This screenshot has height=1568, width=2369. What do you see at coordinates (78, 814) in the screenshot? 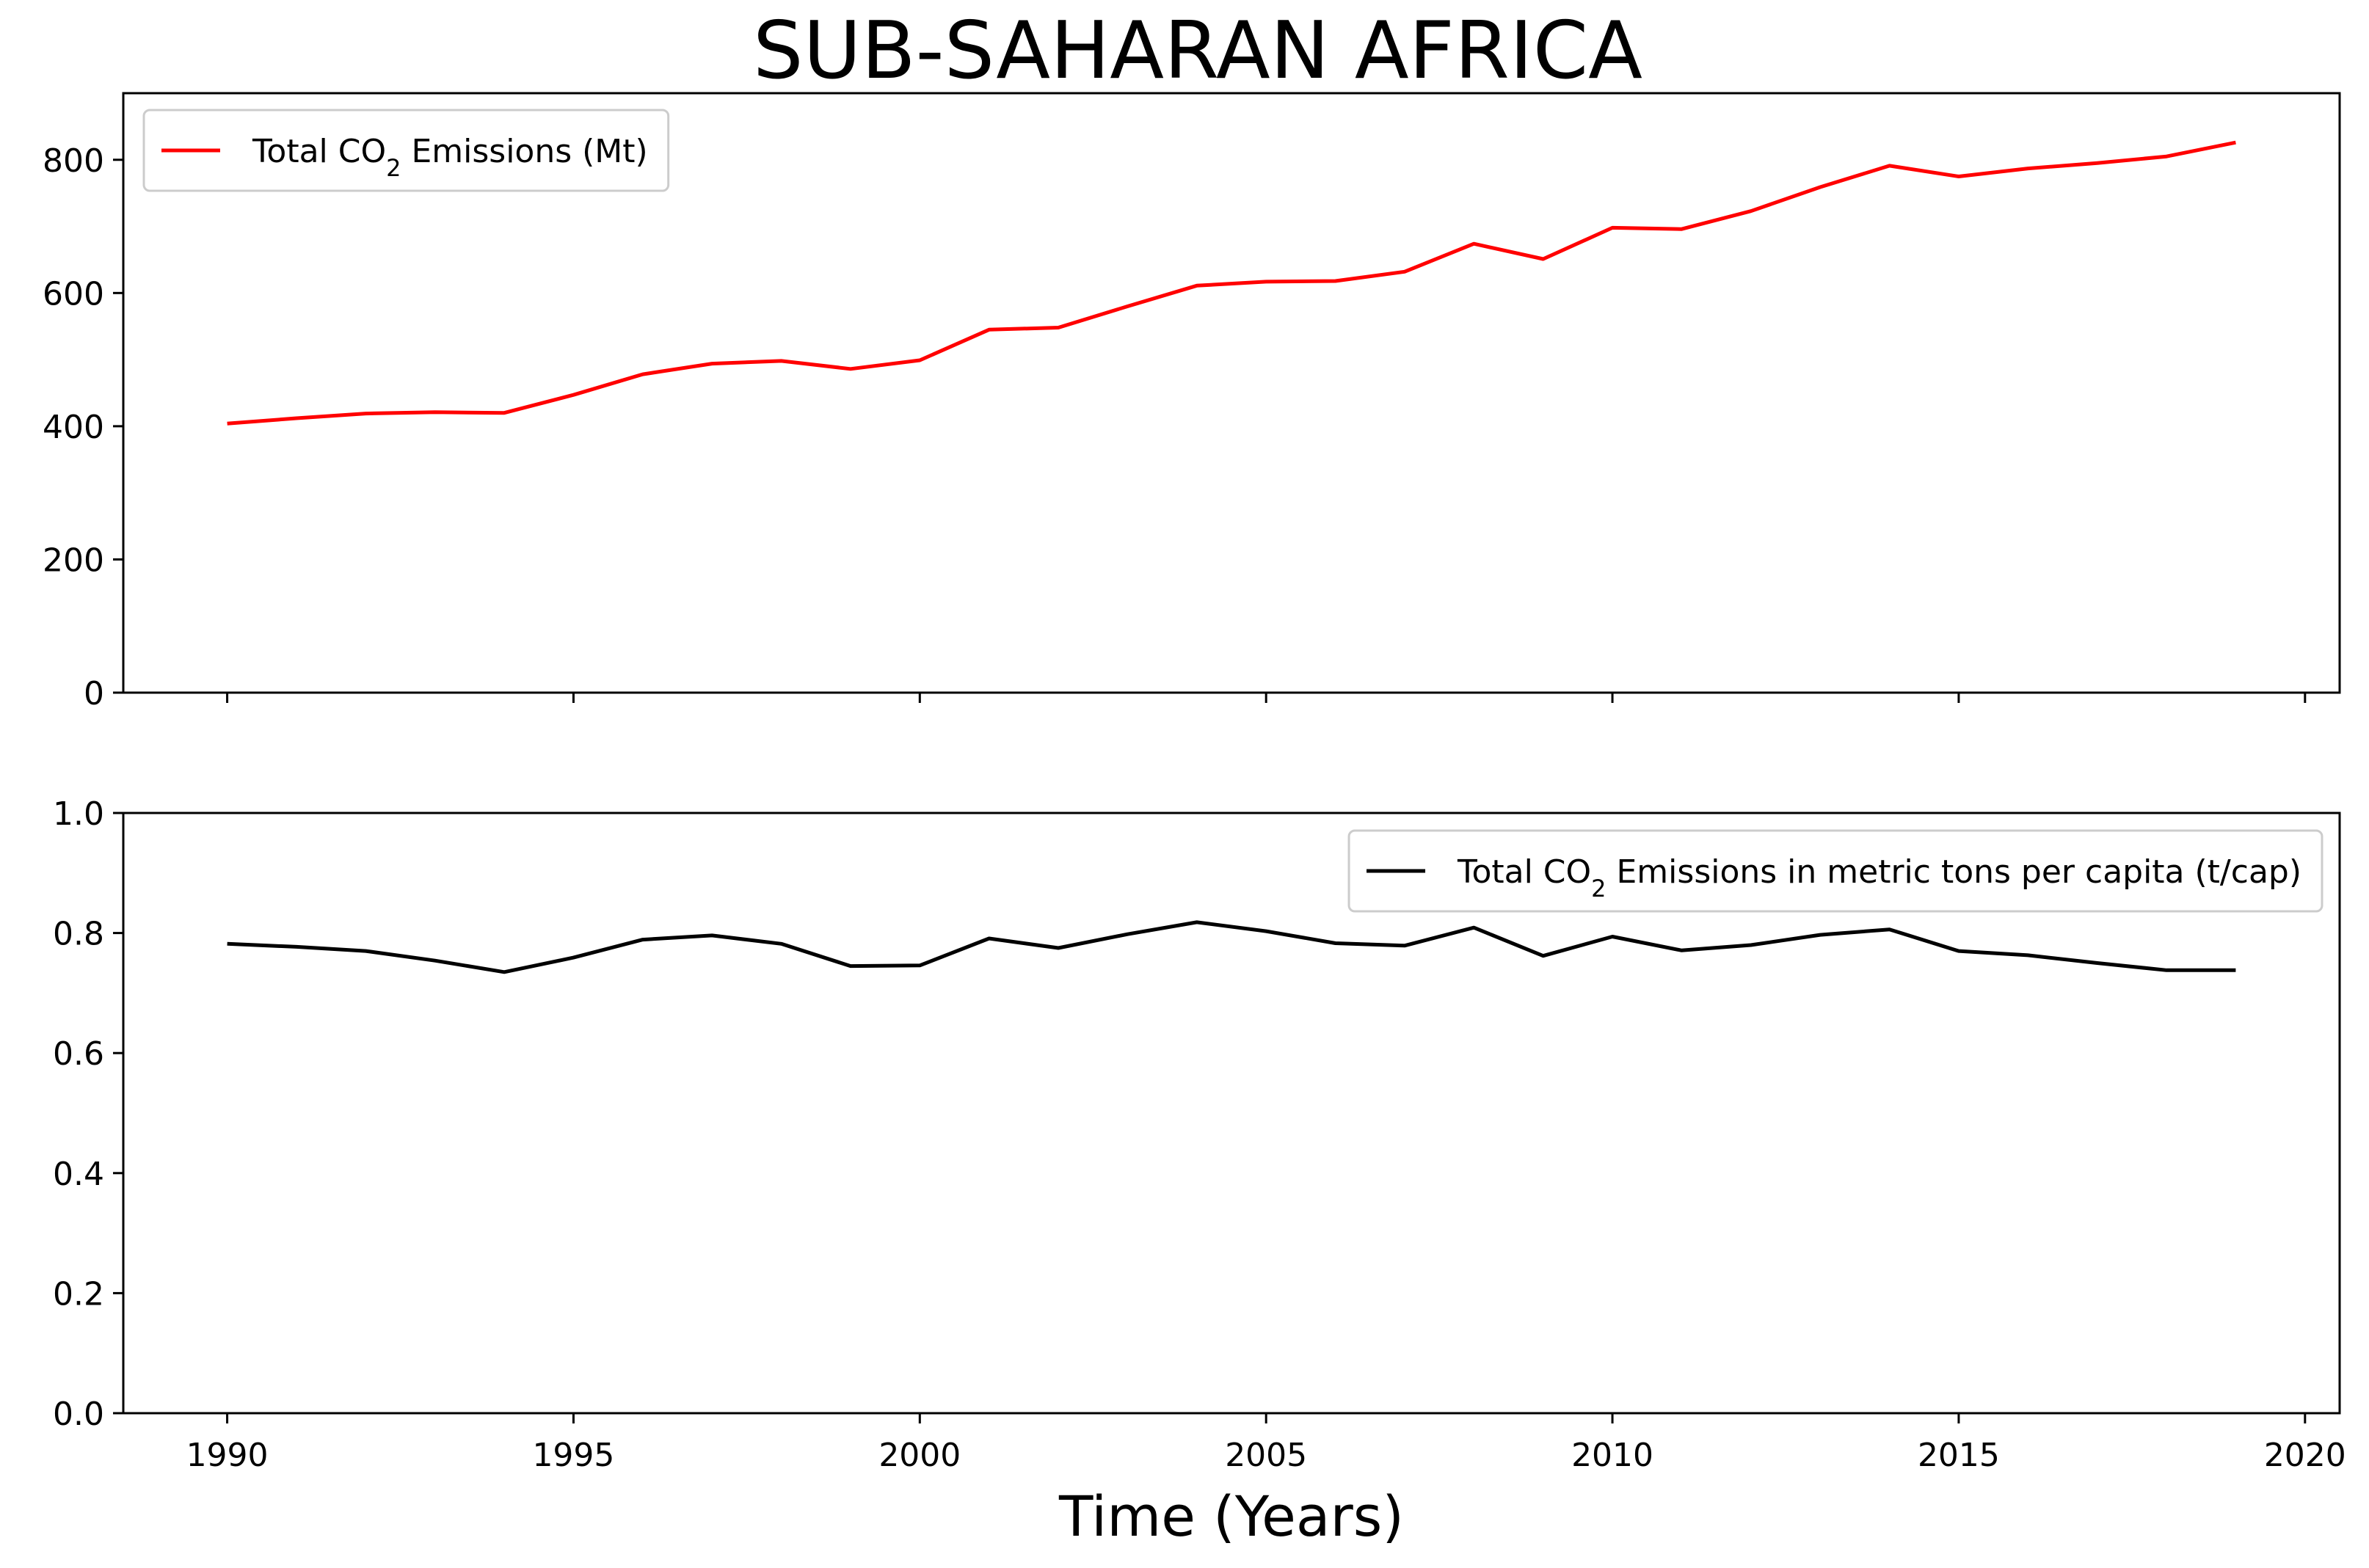
I see `y-tick-label: 1.0` at bounding box center [78, 814].